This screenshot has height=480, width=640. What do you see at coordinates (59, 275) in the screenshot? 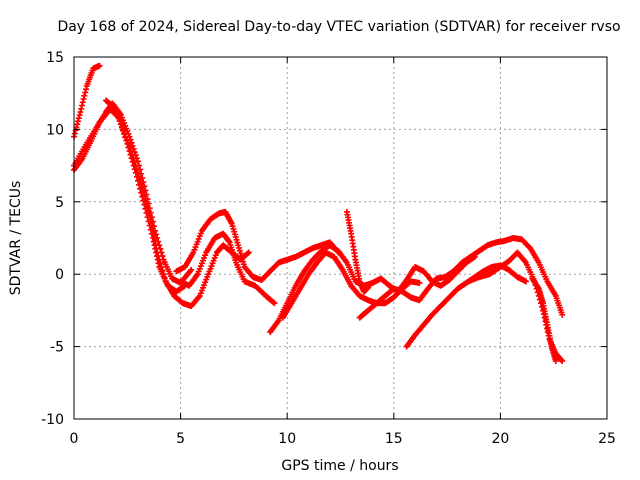
I see `y-tick-label: 0` at bounding box center [59, 275].